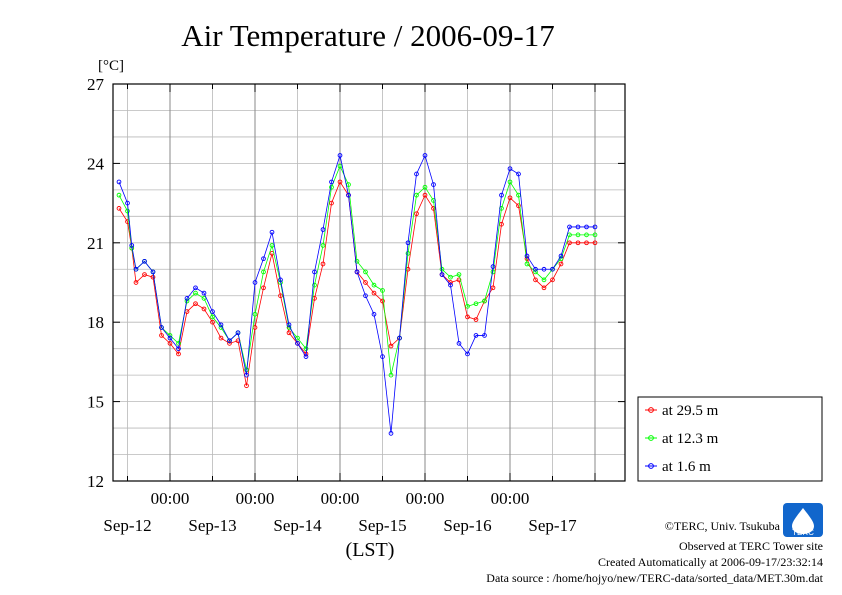 This screenshot has height=595, width=842. What do you see at coordinates (127, 525) in the screenshot?
I see `x-date-label: Sep-12` at bounding box center [127, 525].